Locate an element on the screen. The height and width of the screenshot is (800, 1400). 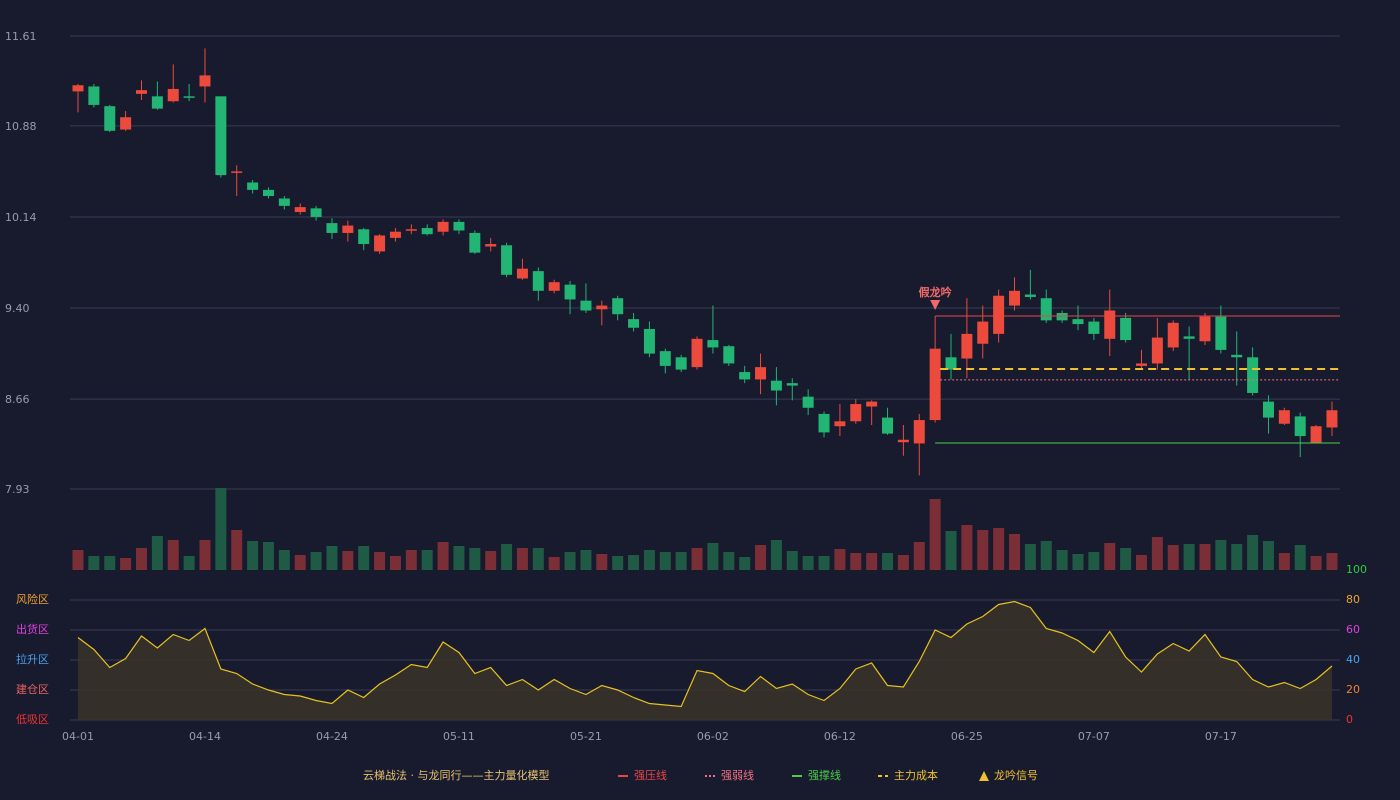
y-tick-label: 10.88 is located at coordinates (21, 126).